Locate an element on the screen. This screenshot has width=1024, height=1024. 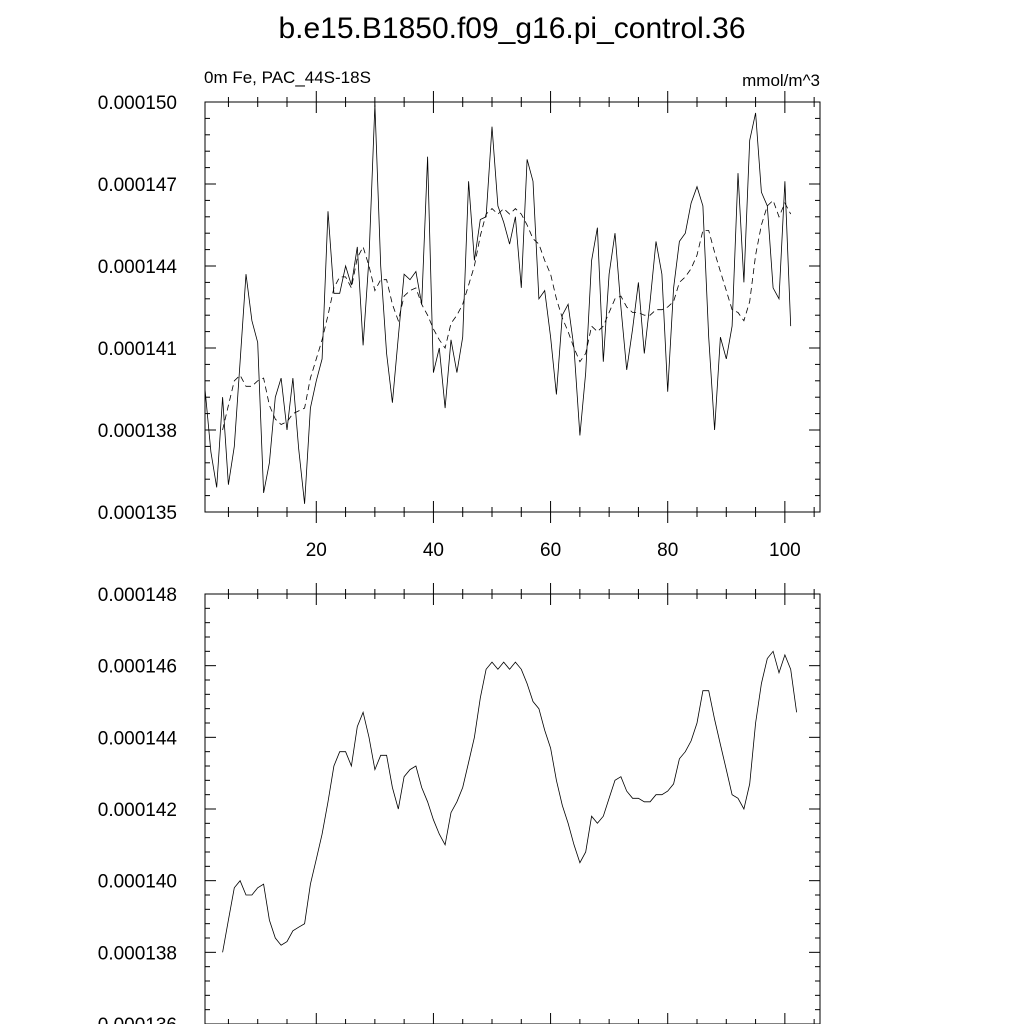
top-series-dashed-line is located at coordinates (507, 315).